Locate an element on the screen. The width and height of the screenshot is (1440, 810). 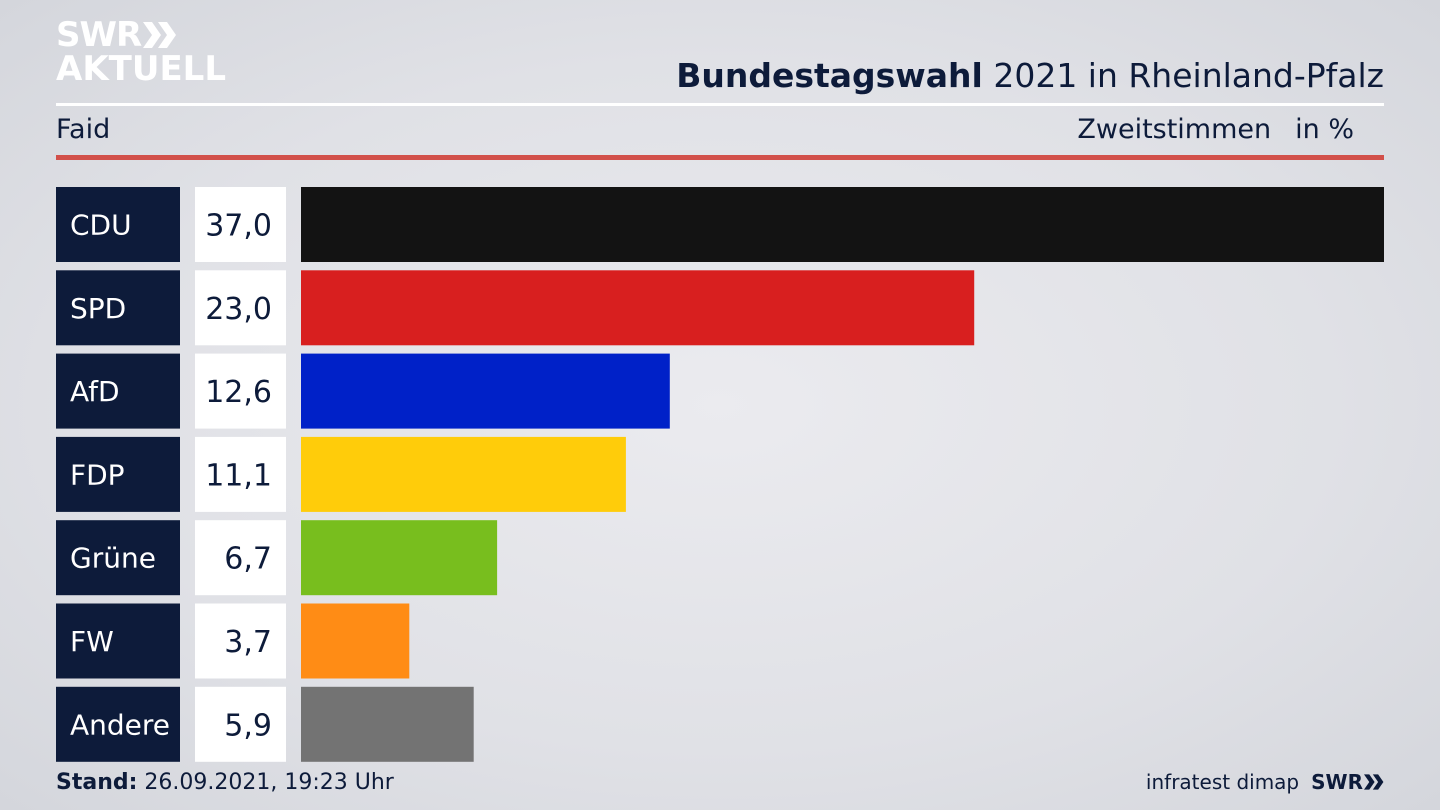
party-label-box-afd is located at coordinates (118, 391).